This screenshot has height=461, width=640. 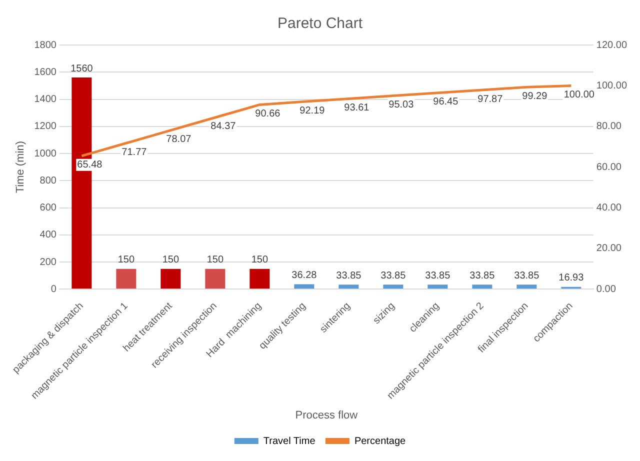 What do you see at coordinates (313, 110) in the screenshot?
I see `data-label: 92.19` at bounding box center [313, 110].